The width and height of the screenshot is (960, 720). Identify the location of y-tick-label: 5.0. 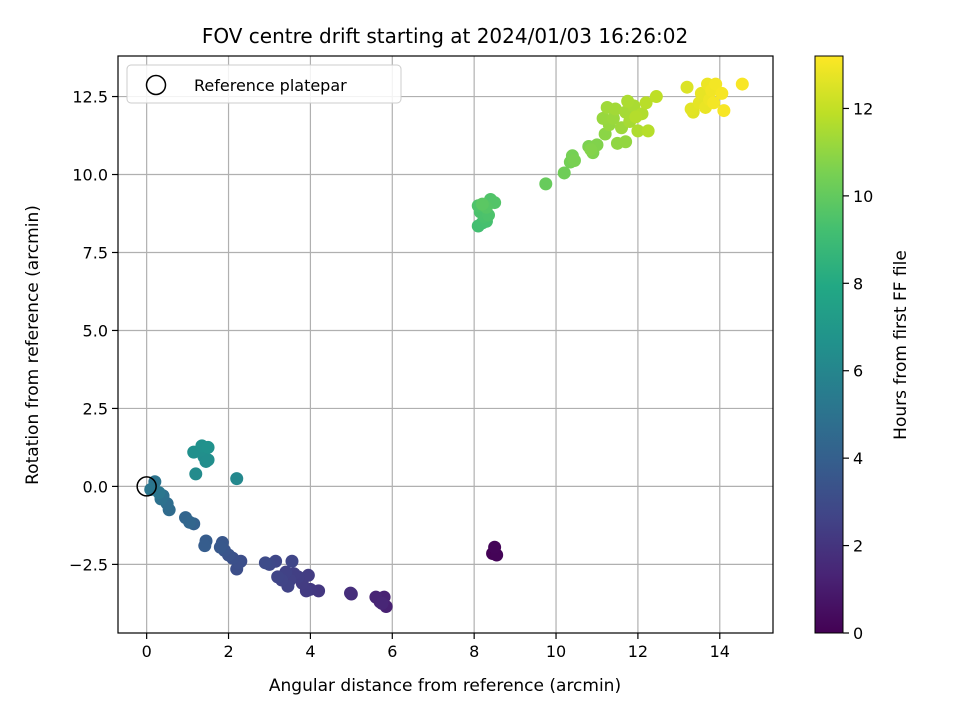
(95, 330).